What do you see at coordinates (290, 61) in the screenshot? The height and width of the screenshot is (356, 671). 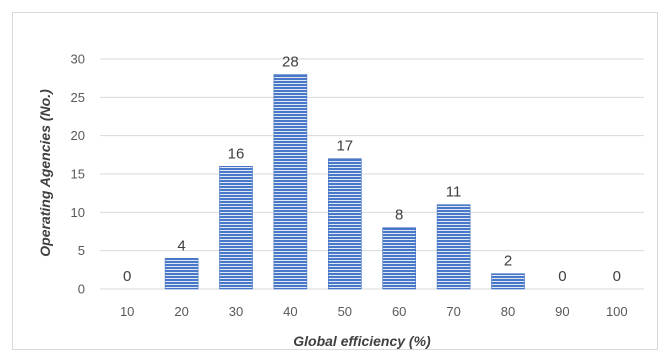 I see `data-label: 28` at bounding box center [290, 61].